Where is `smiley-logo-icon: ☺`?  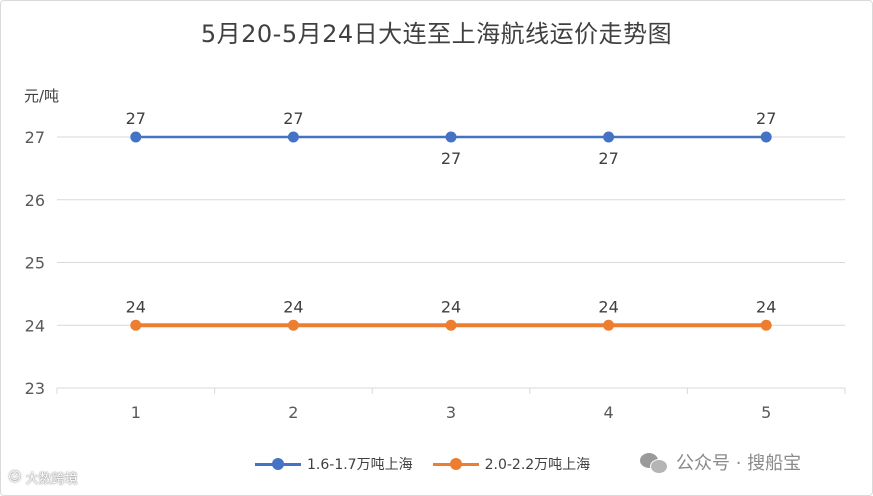
smiley-logo-icon: ☺ is located at coordinates (15, 477).